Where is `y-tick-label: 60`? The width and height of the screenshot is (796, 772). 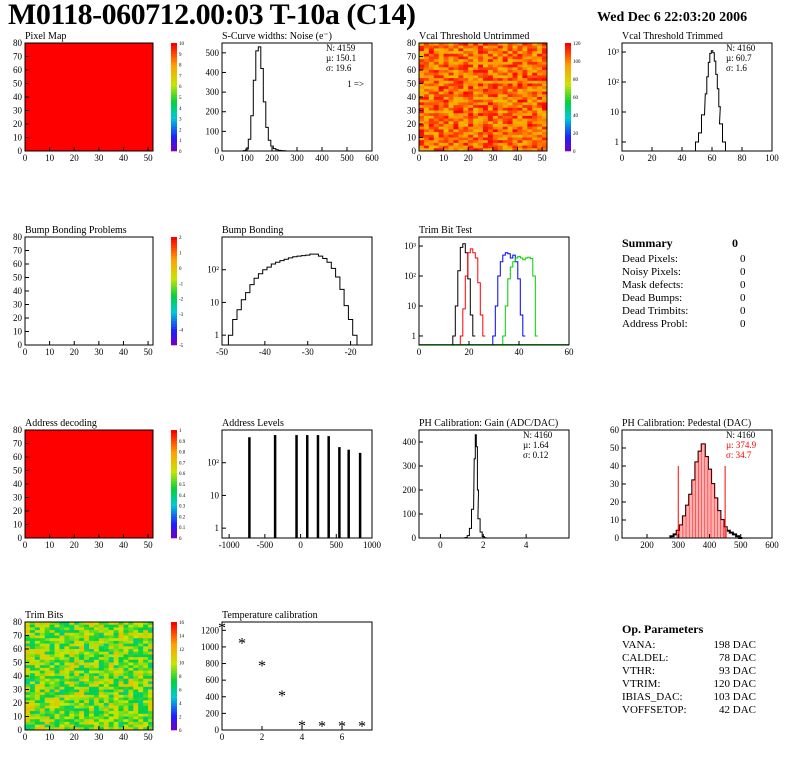 y-tick-label: 60 is located at coordinates (18, 649).